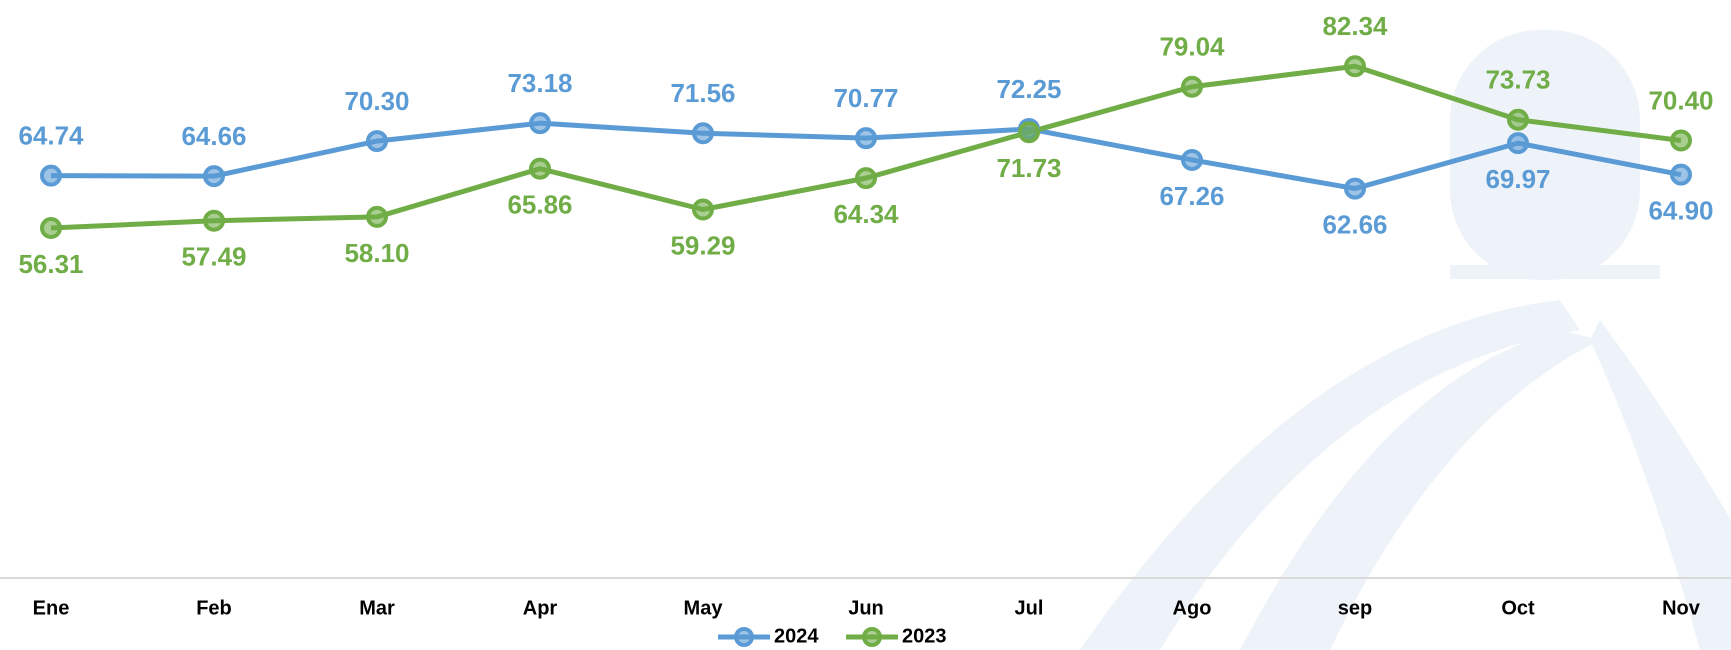 The image size is (1731, 650). What do you see at coordinates (1518, 608) in the screenshot?
I see `x-tick-label: Oct` at bounding box center [1518, 608].